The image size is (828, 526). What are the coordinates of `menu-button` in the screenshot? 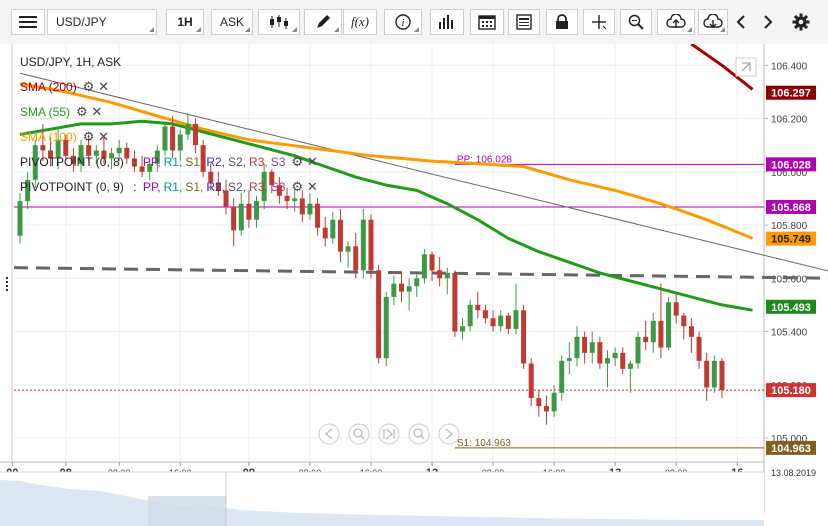 It's located at (28, 22).